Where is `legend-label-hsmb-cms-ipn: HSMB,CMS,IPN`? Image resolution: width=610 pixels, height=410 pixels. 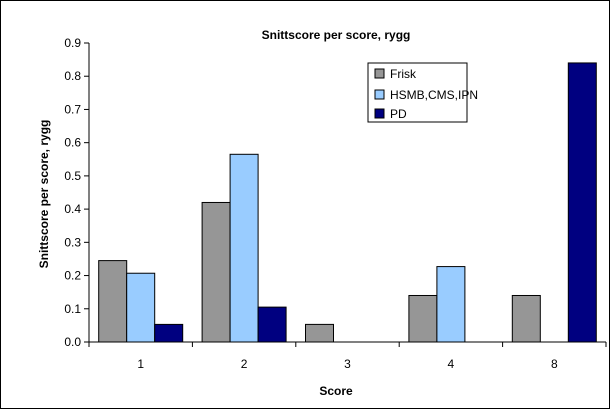 legend-label-hsmb-cms-ipn: HSMB,CMS,IPN is located at coordinates (434, 95).